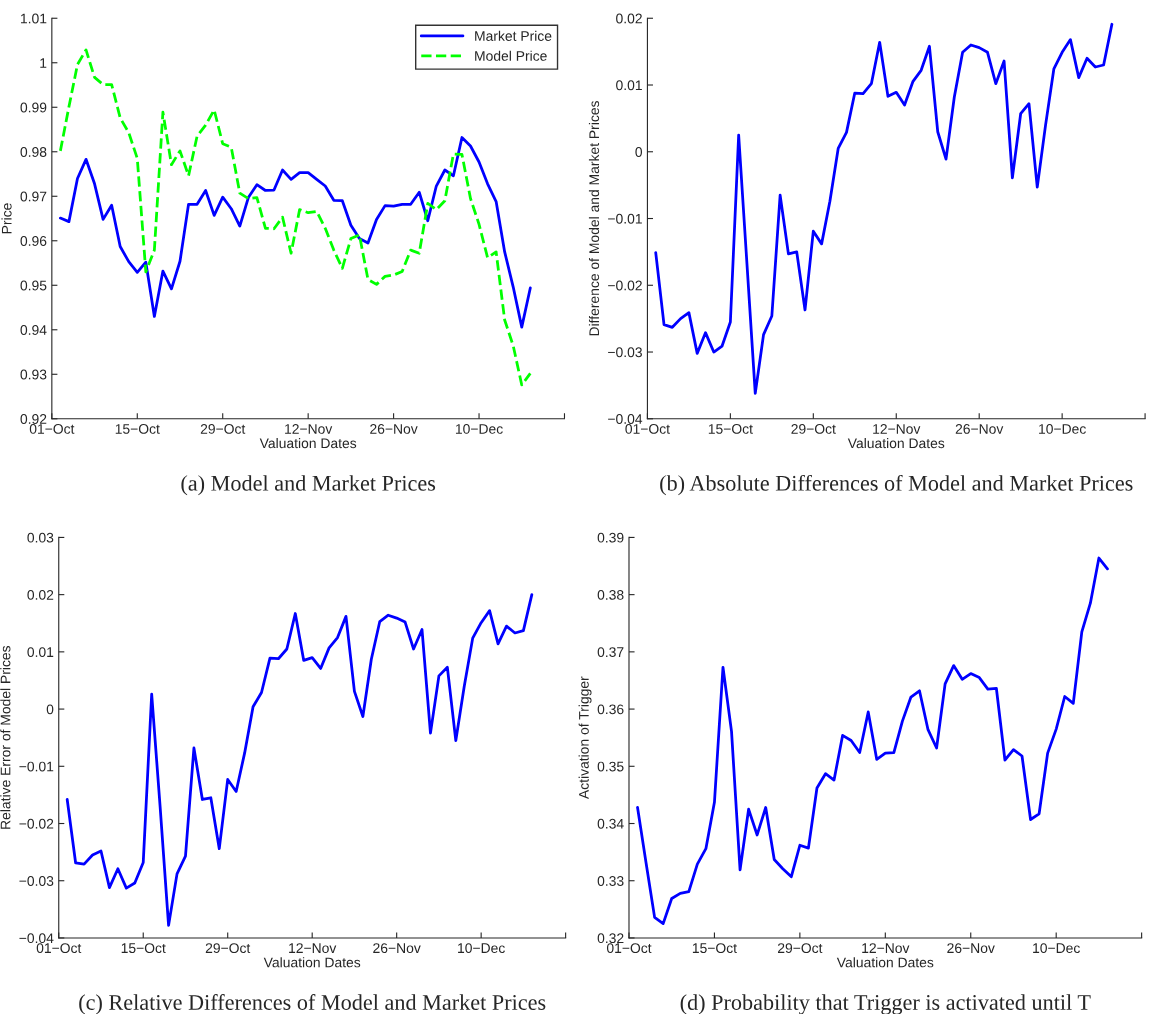 The image size is (1152, 1014). I want to click on y-tick-label: 0.99, so click(33, 107).